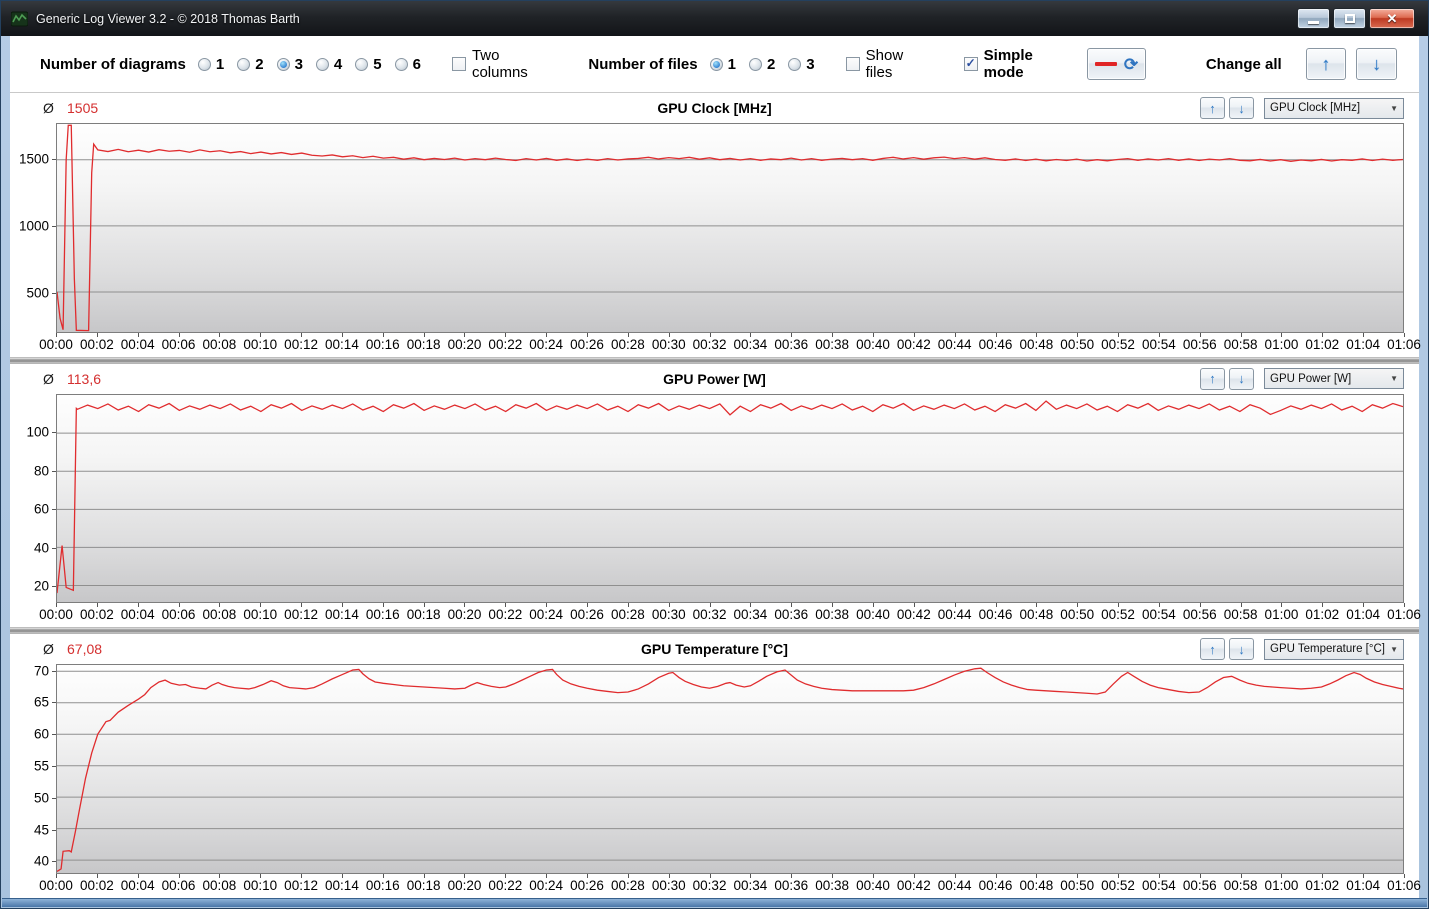 This screenshot has height=909, width=1429. Describe the element at coordinates (1313, 18) in the screenshot. I see `minimize-button` at that location.